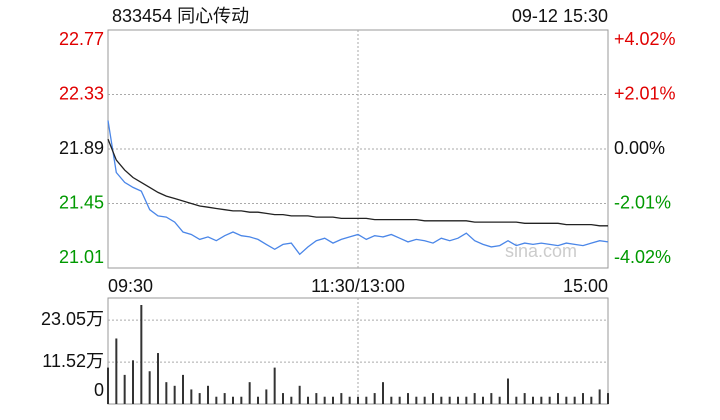 Image resolution: width=720 pixels, height=420 pixels. Describe the element at coordinates (642, 202) in the screenshot. I see `y2-tick-label: -2.01%` at that location.